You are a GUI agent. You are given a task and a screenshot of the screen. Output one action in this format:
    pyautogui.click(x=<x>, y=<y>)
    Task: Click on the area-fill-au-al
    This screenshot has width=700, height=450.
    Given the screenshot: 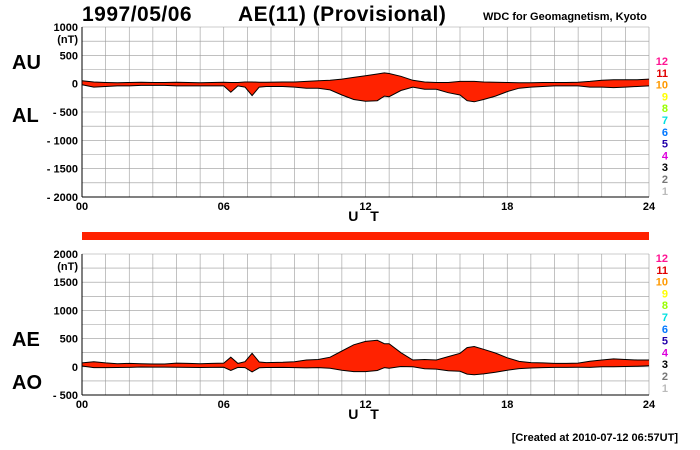 What is the action you would take?
    pyautogui.click(x=365, y=87)
    